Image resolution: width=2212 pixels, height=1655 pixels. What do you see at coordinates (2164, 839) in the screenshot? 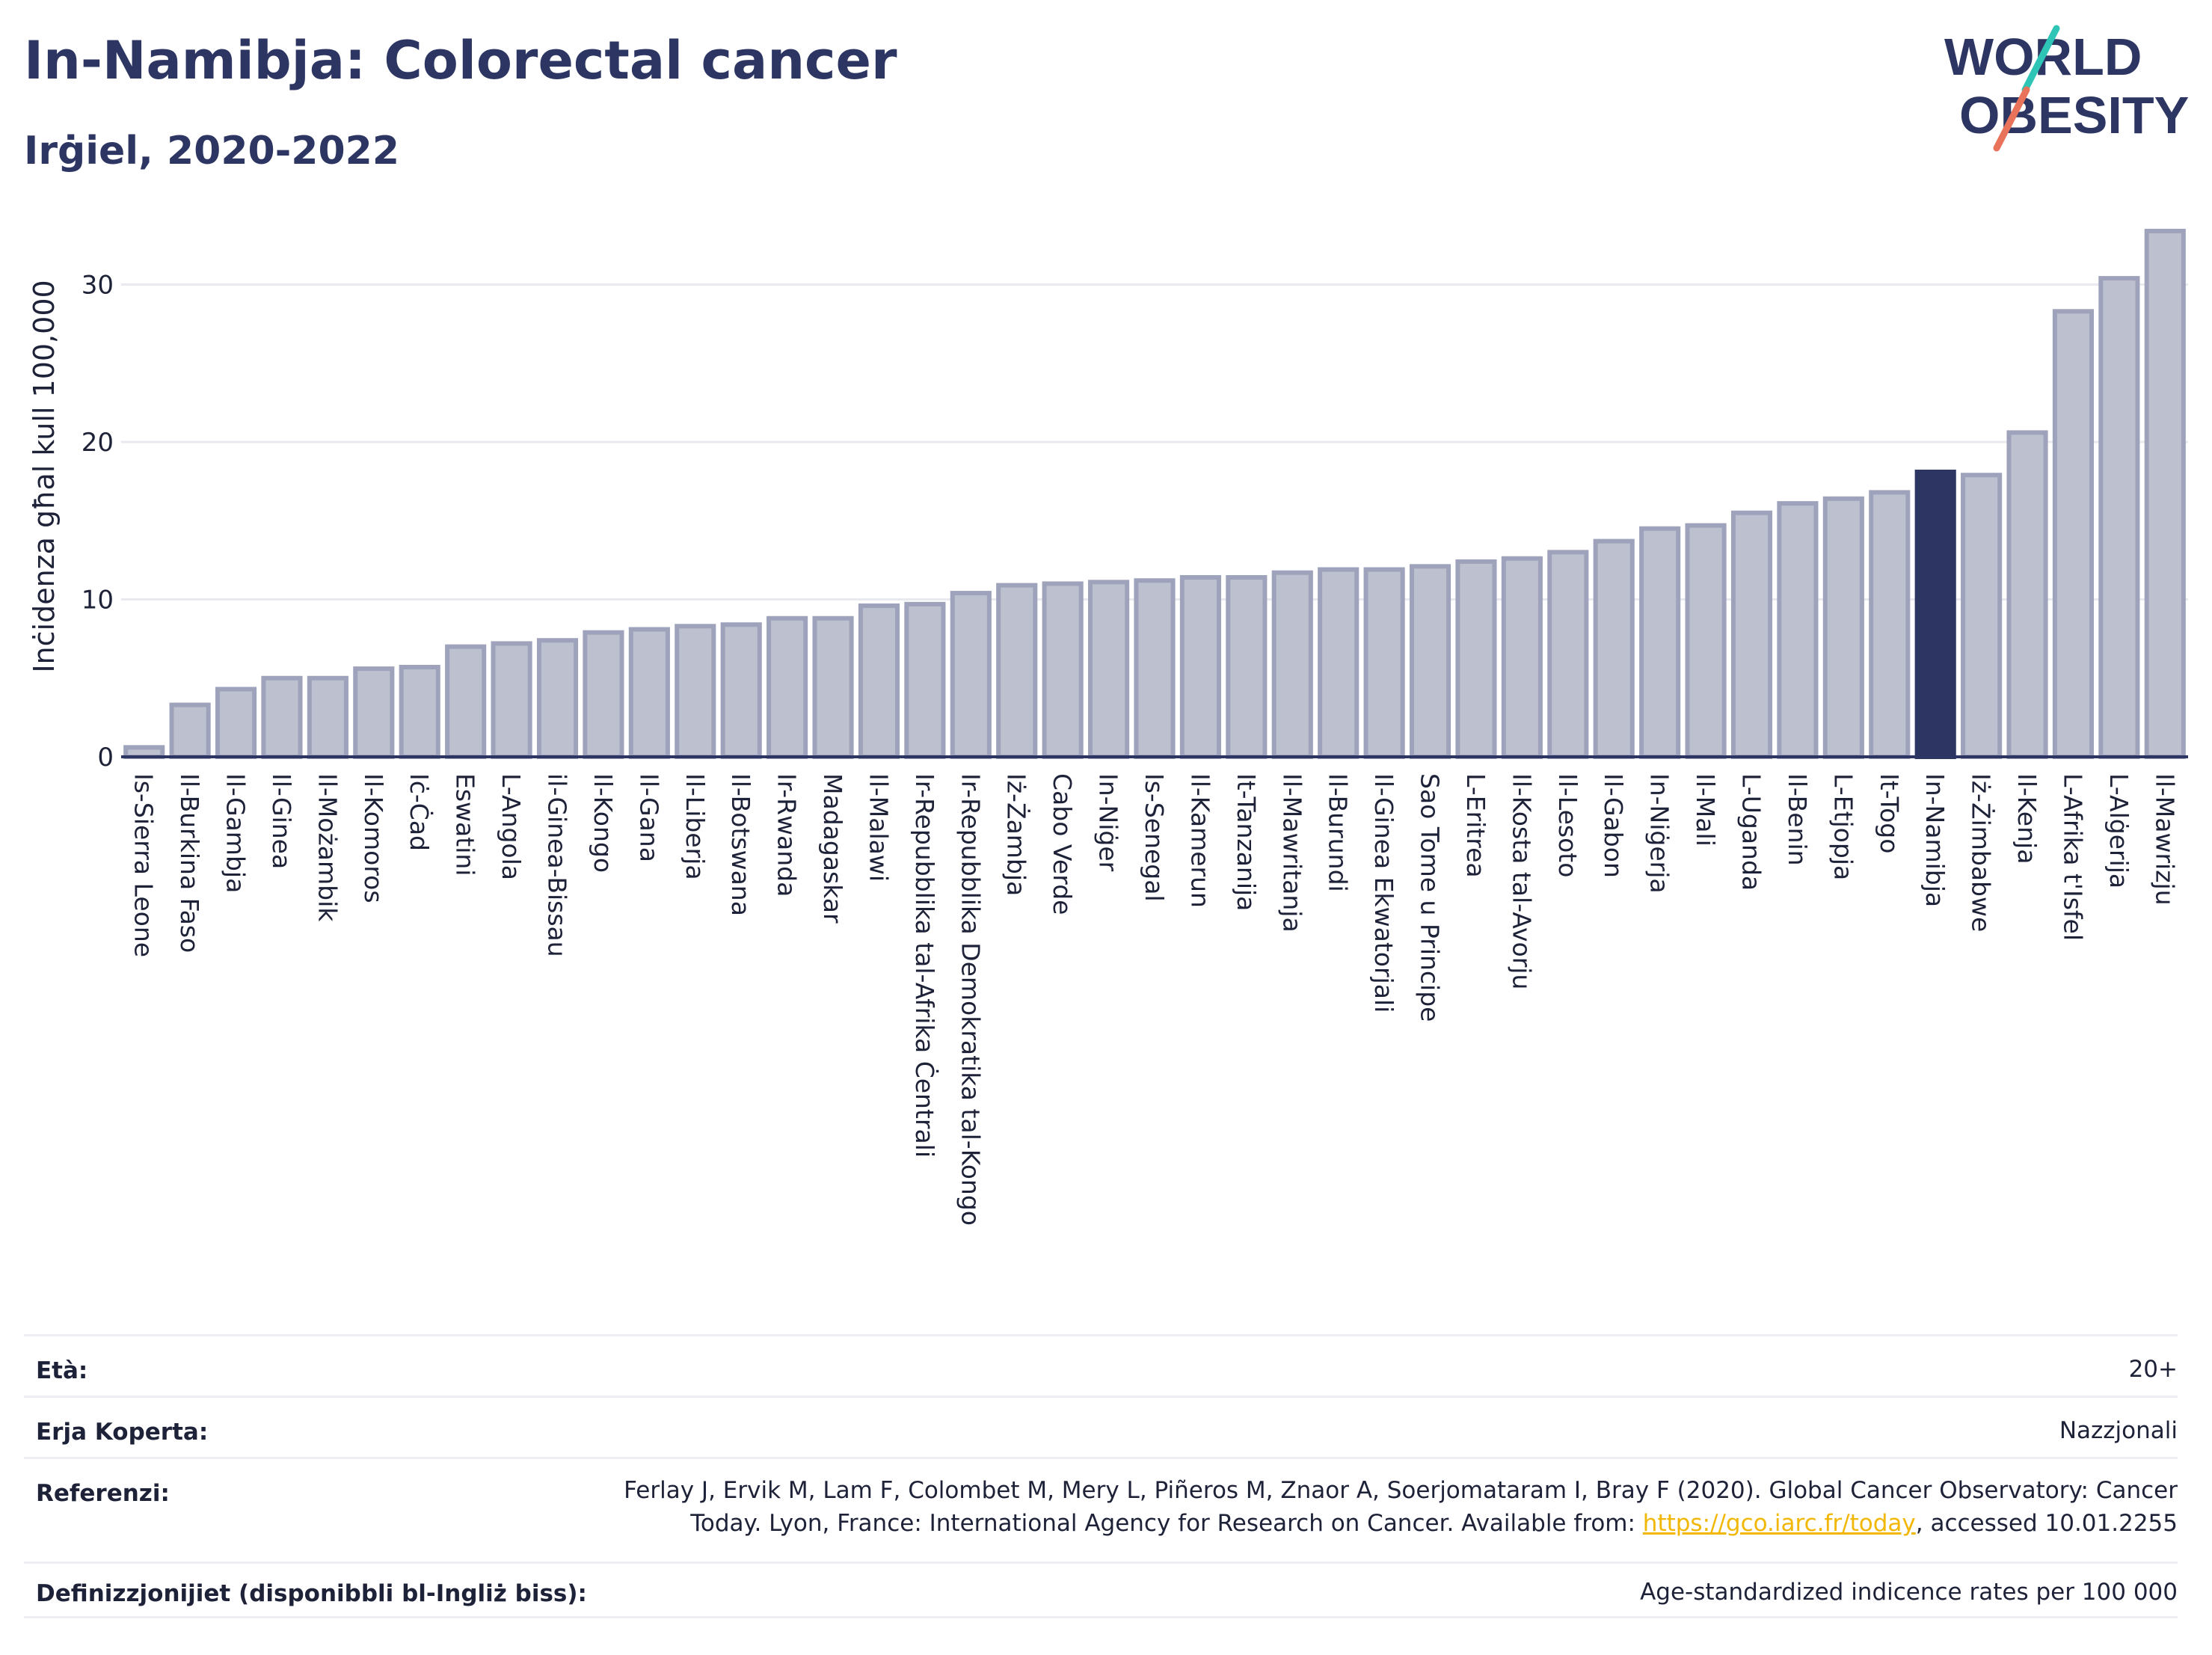
I see `x-tick-label: Il-Mawrizju` at bounding box center [2164, 839].